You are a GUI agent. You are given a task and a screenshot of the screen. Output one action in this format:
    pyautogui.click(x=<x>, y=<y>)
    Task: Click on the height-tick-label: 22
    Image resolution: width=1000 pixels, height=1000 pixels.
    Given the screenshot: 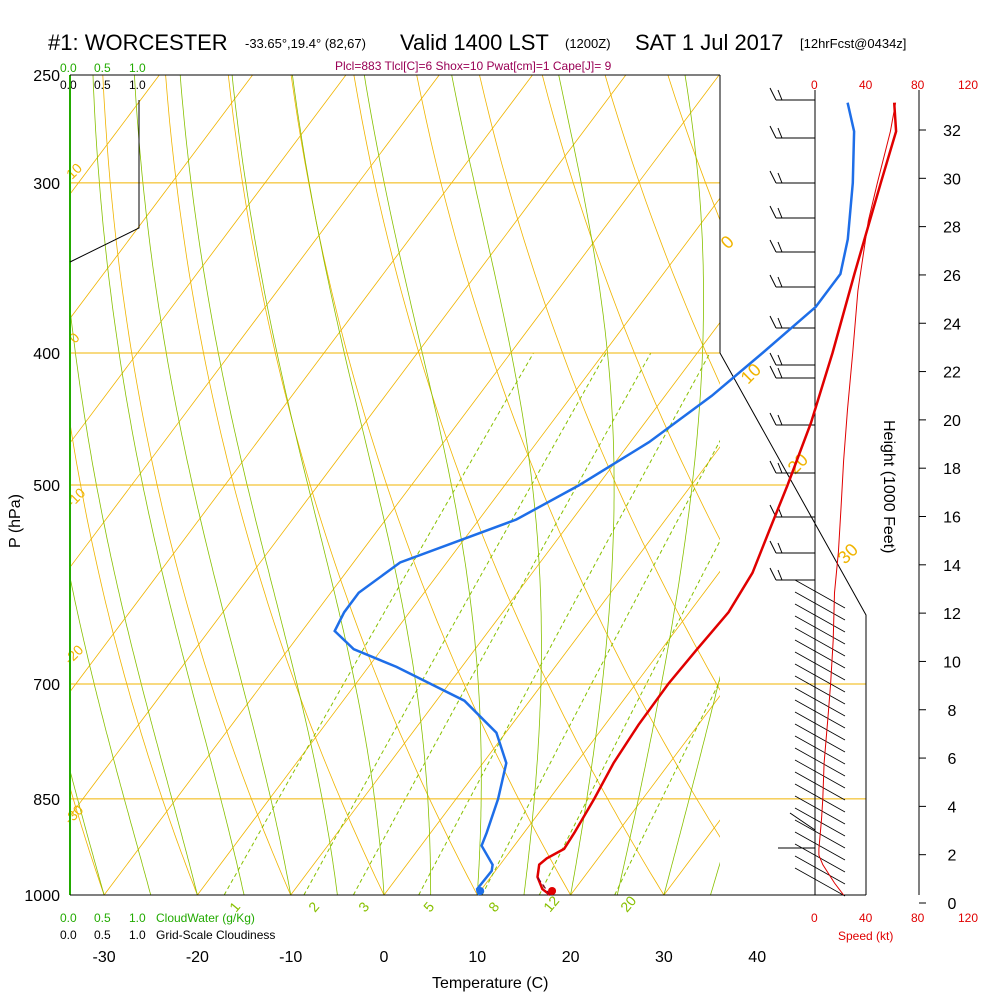 What is the action you would take?
    pyautogui.click(x=952, y=373)
    